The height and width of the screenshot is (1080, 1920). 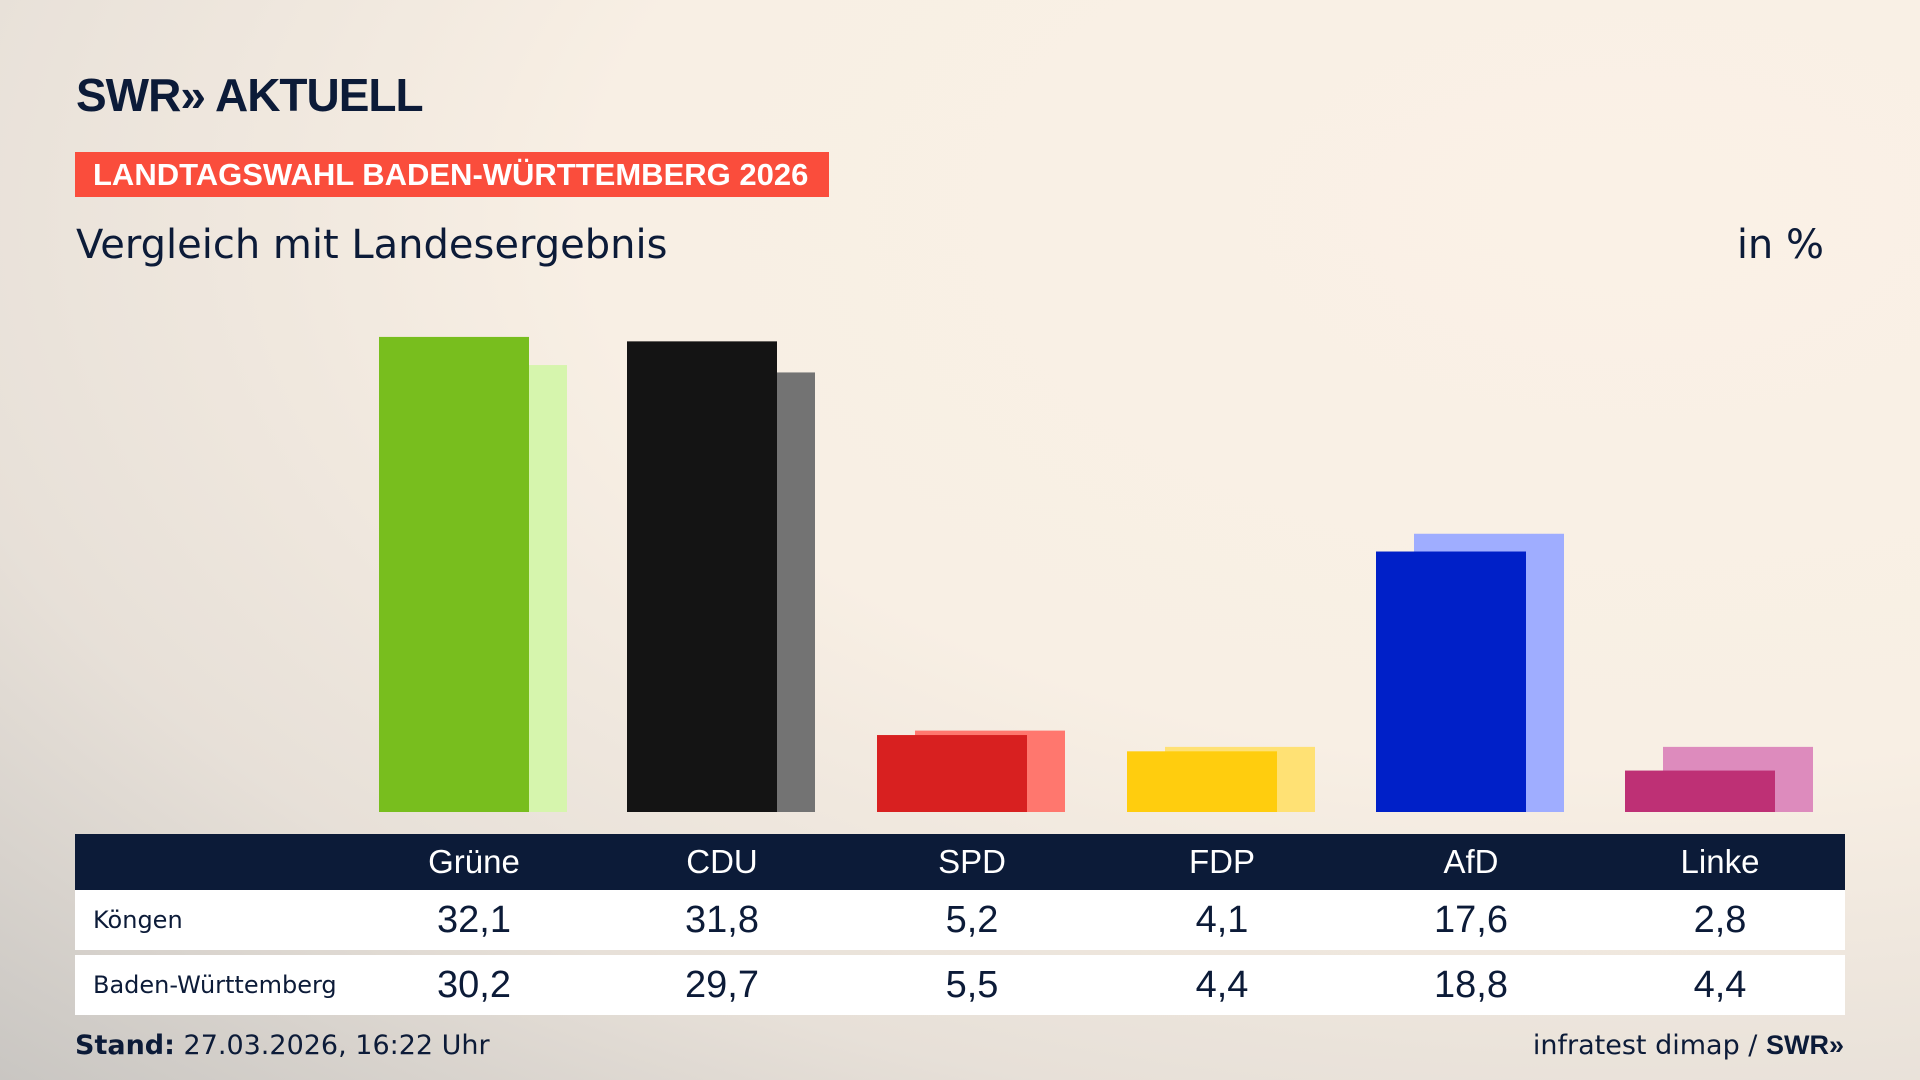 What do you see at coordinates (972, 985) in the screenshot?
I see `value-cell: 5,5` at bounding box center [972, 985].